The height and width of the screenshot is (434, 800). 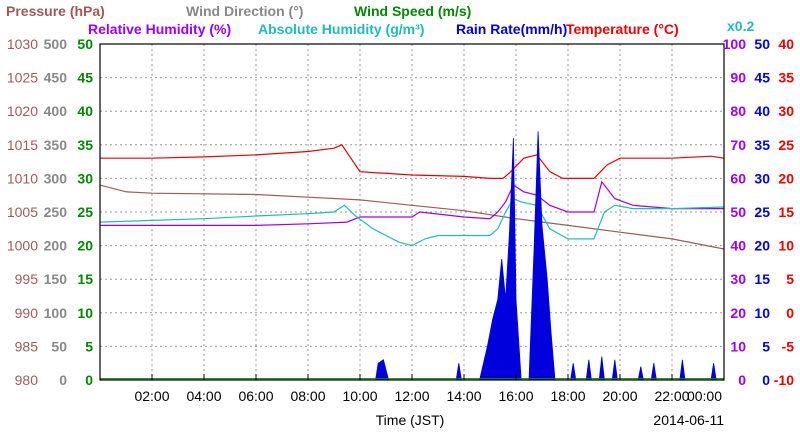 What do you see at coordinates (56, 145) in the screenshot?
I see `y-tick-wind-direction: 350` at bounding box center [56, 145].